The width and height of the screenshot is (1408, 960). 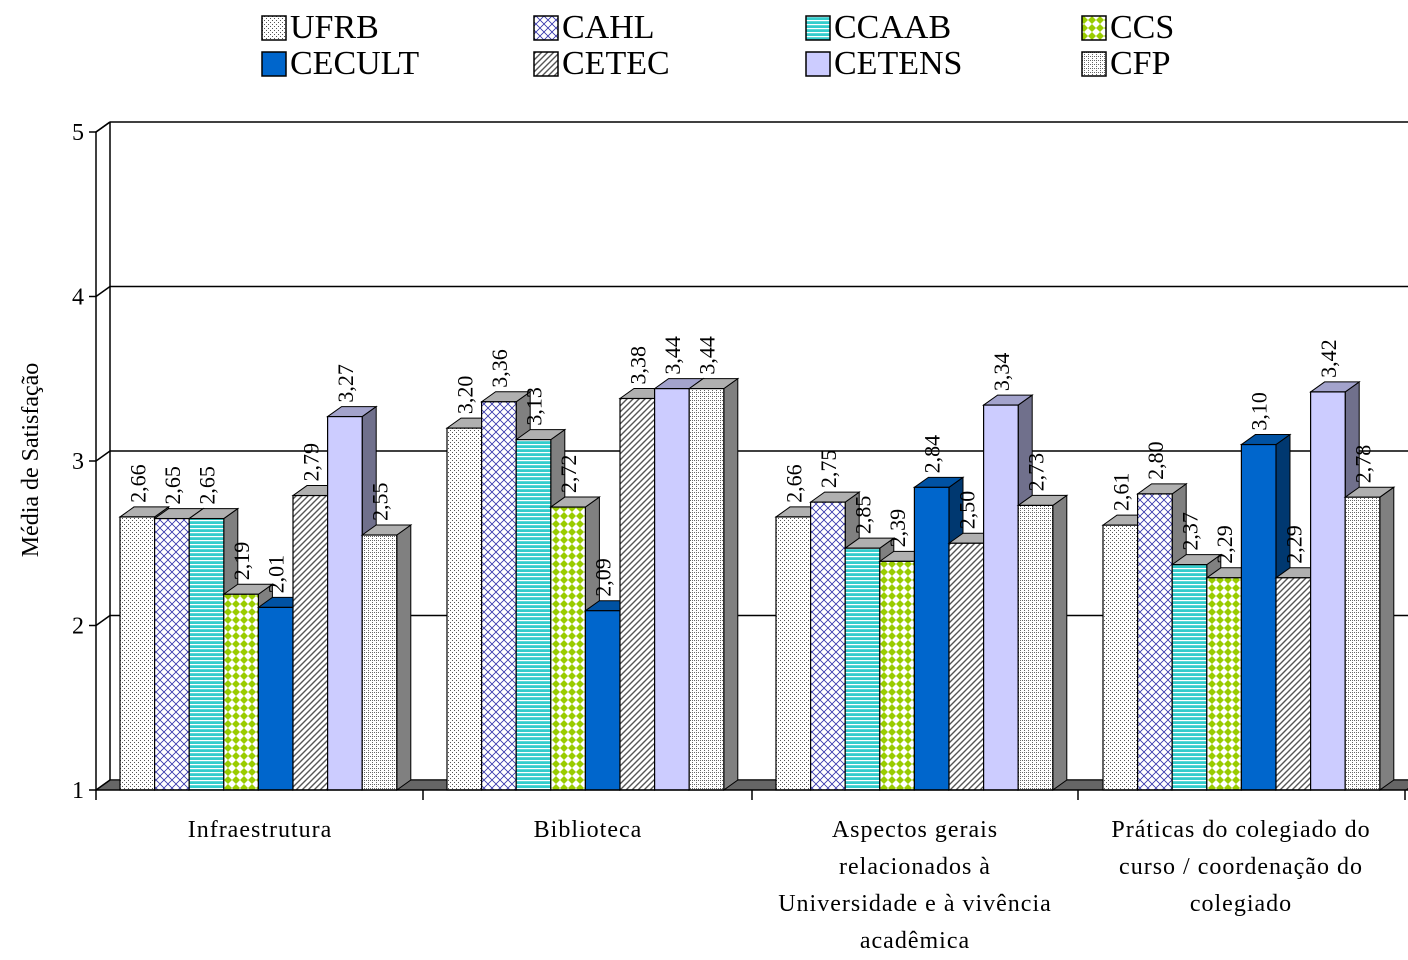 I want to click on data-label: 2,73, so click(x=1036, y=472).